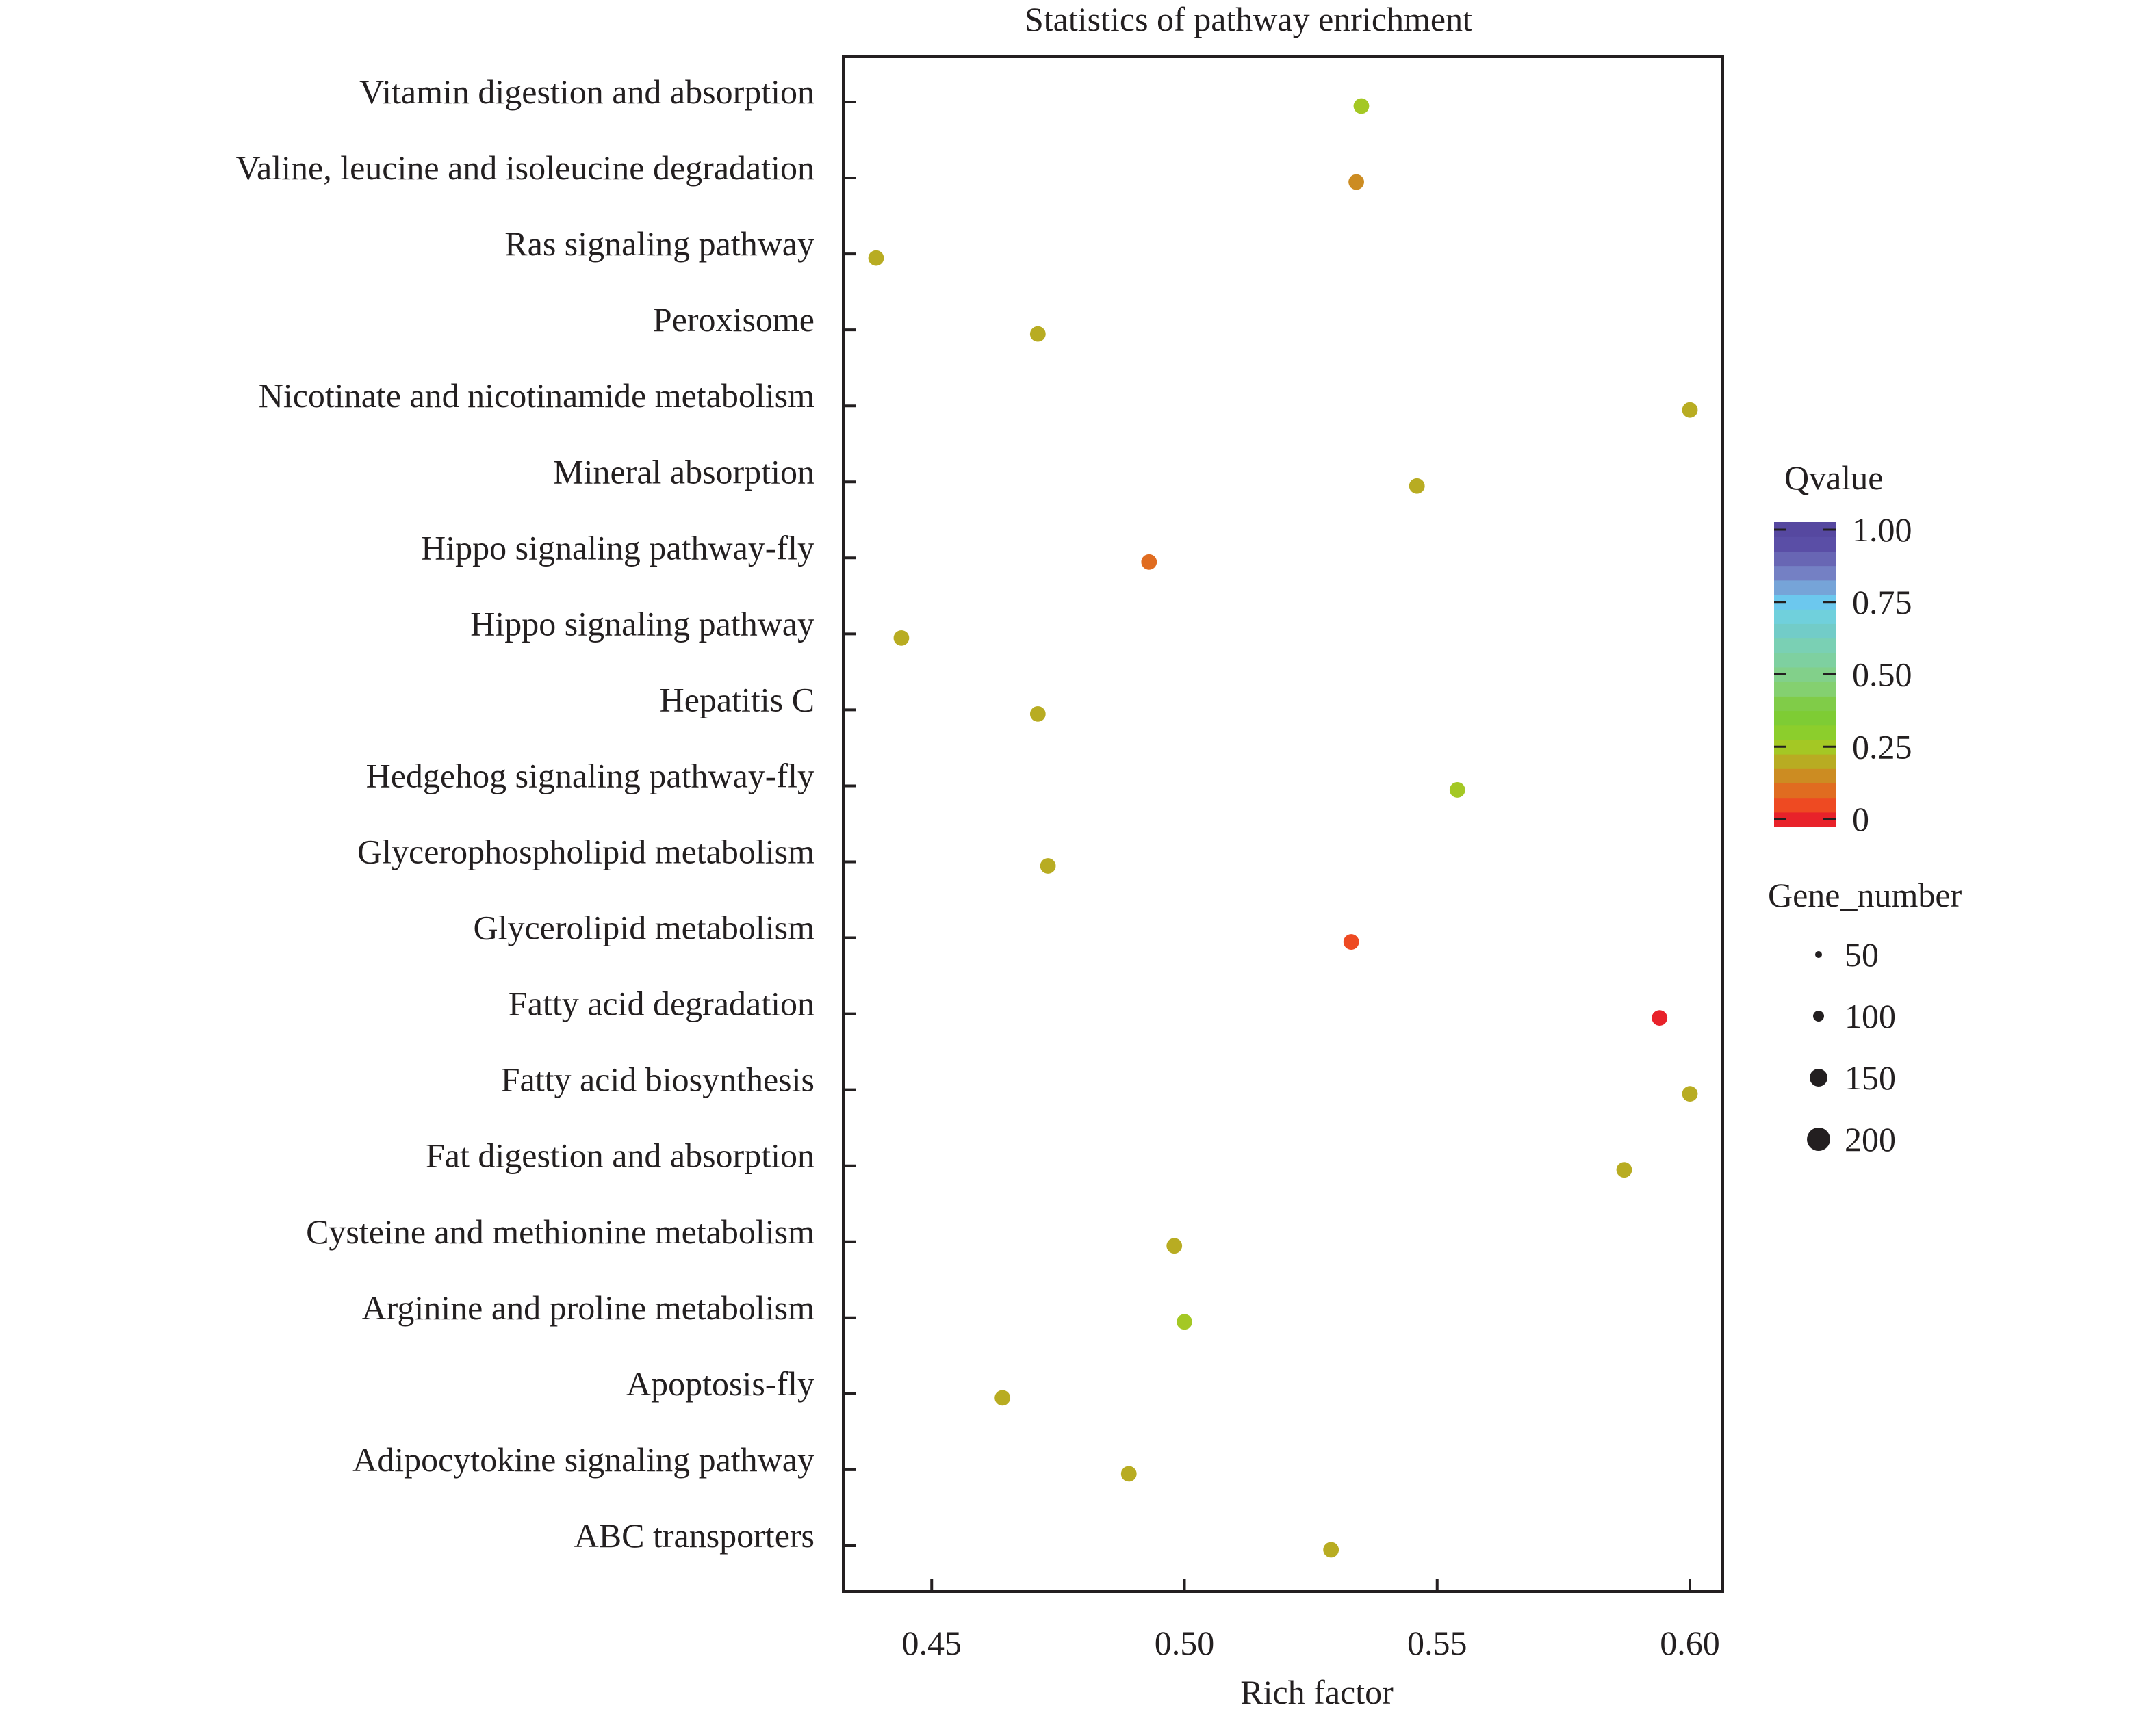  What do you see at coordinates (1437, 1643) in the screenshot?
I see `x-axis-tick-label: 0.55` at bounding box center [1437, 1643].